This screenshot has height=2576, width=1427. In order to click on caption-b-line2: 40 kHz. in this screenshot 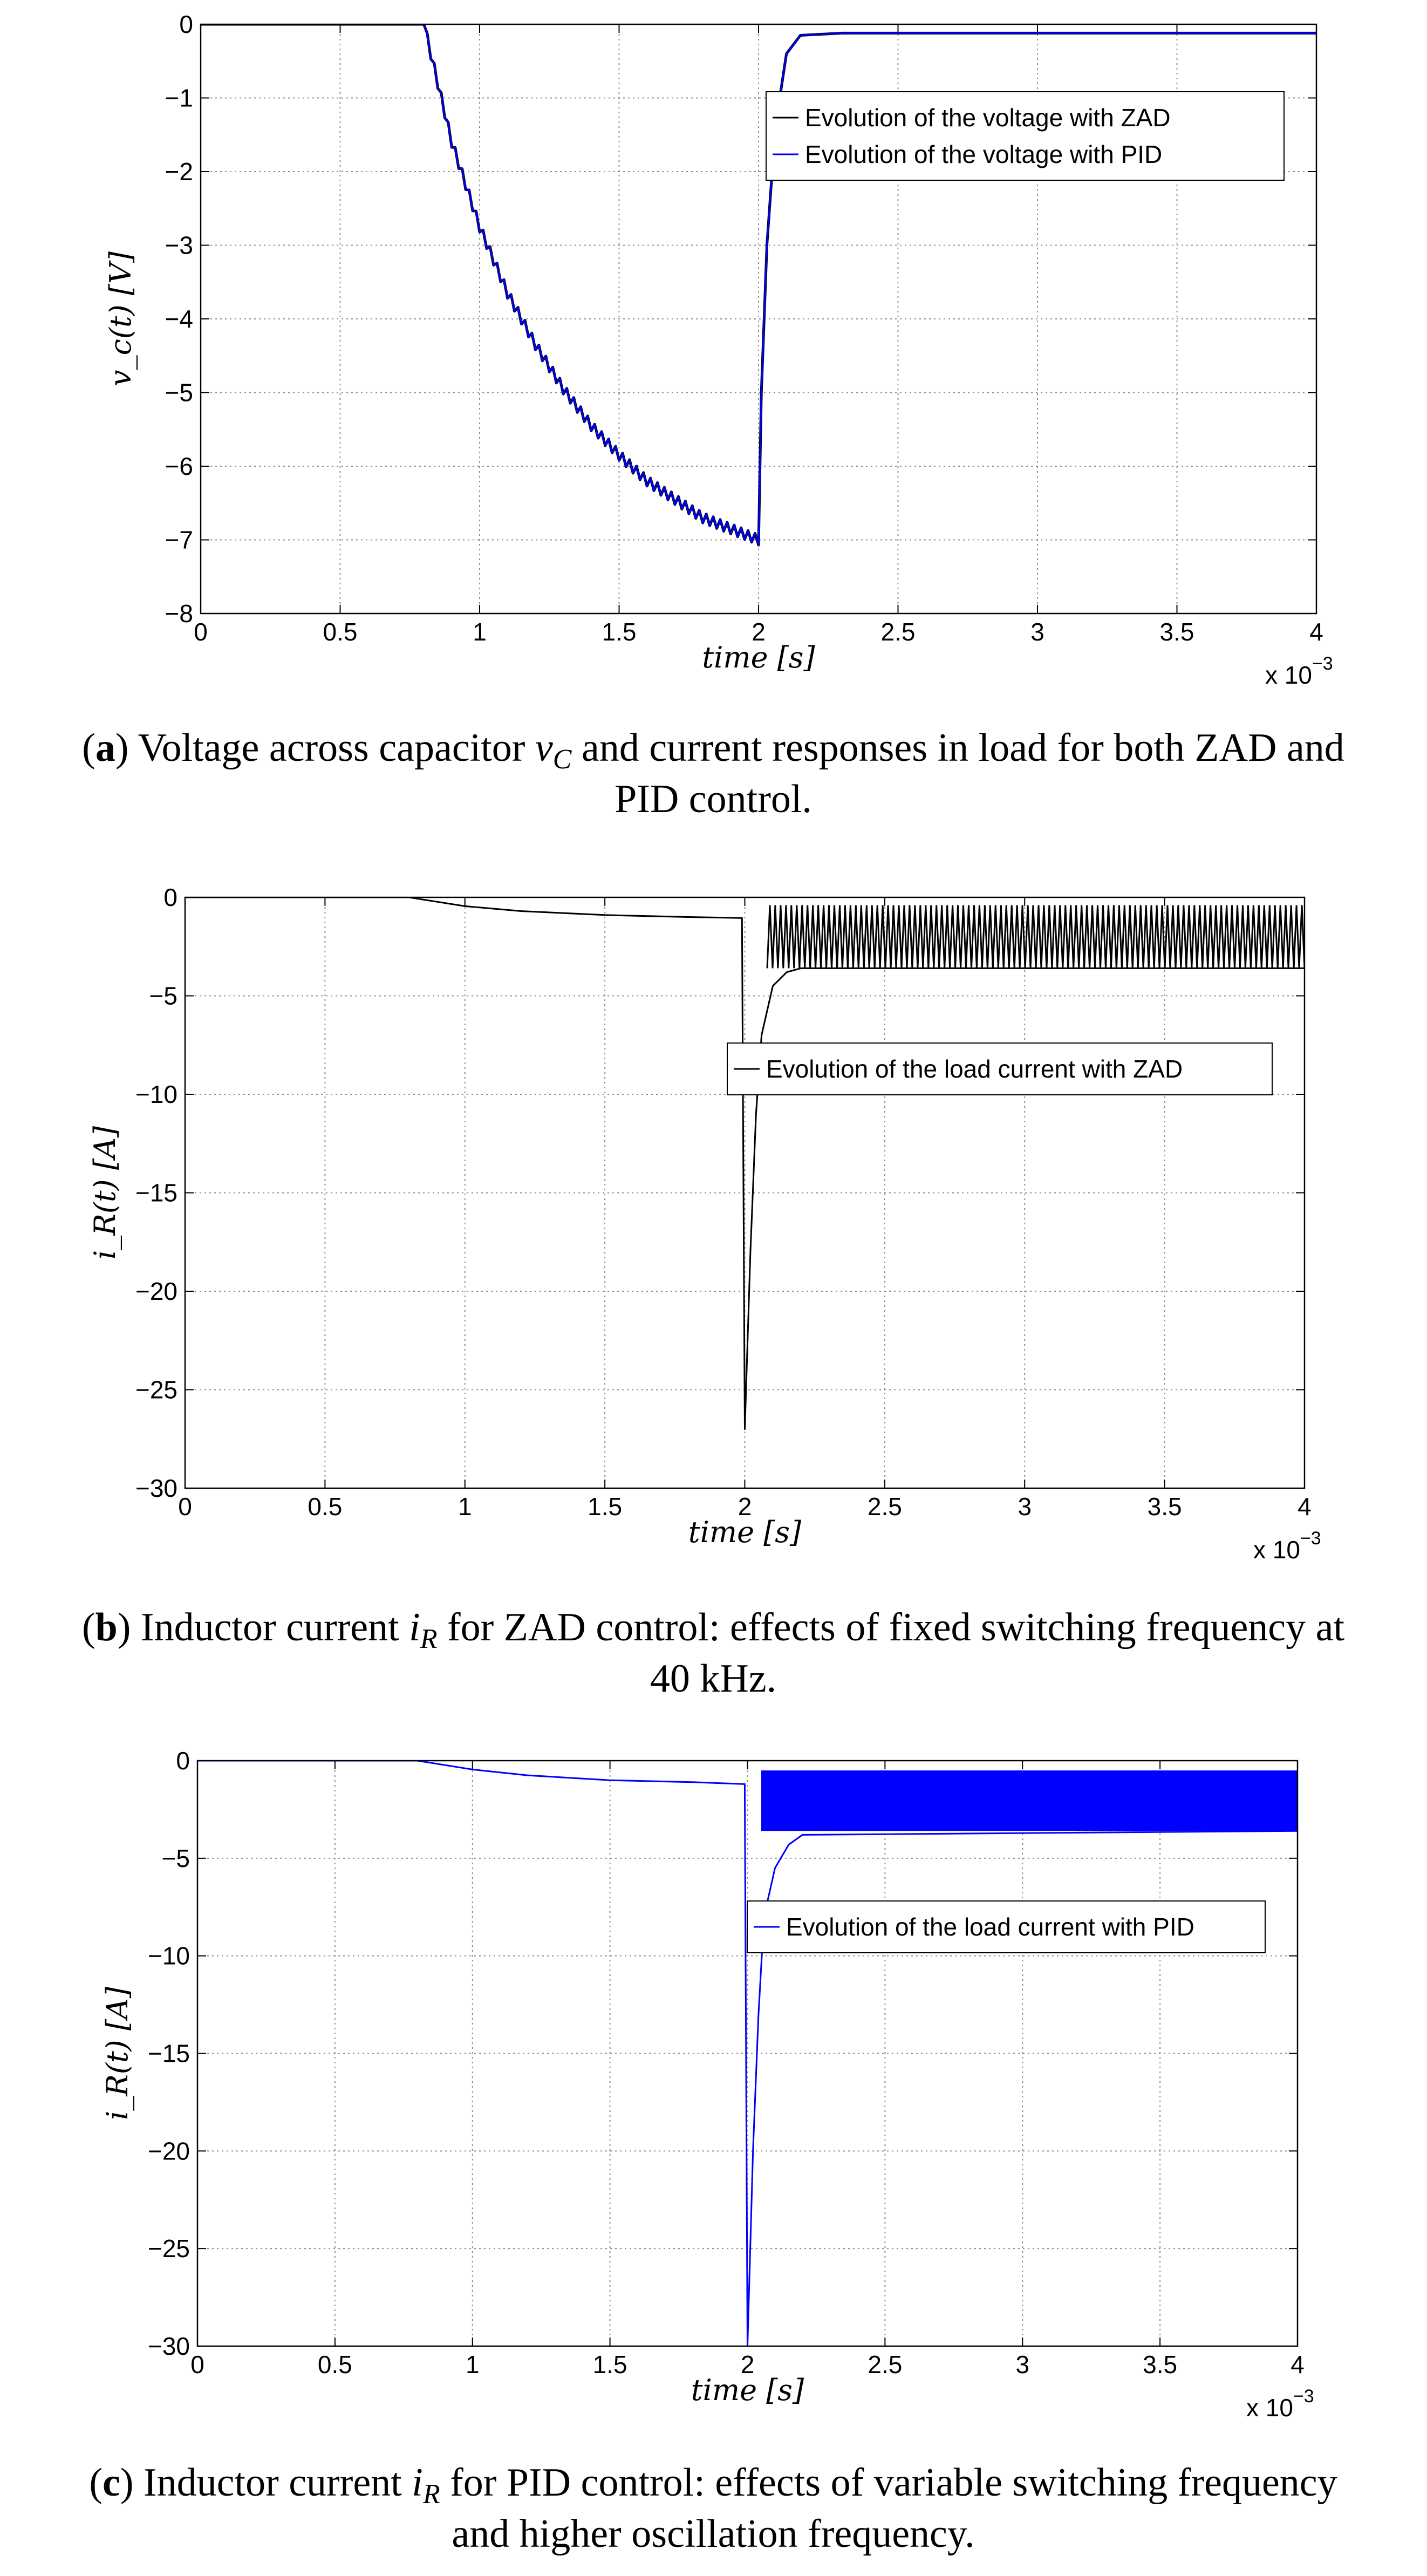, I will do `click(713, 1679)`.